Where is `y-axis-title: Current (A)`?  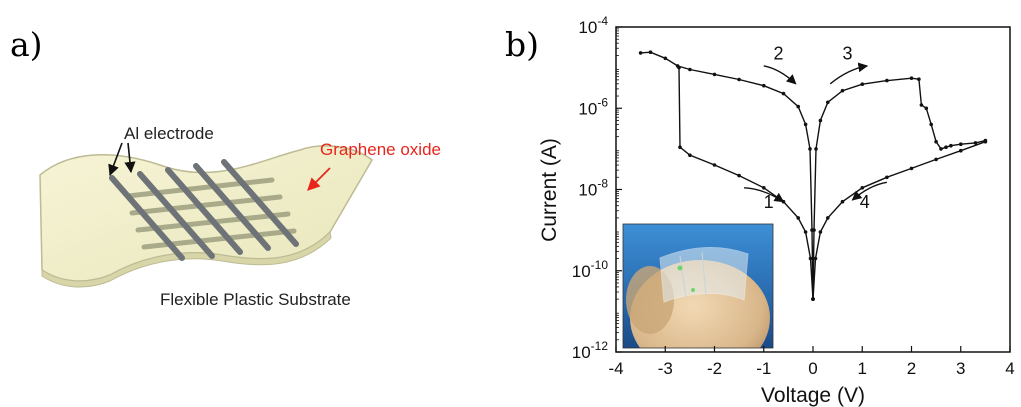 y-axis-title: Current (A) is located at coordinates (549, 190).